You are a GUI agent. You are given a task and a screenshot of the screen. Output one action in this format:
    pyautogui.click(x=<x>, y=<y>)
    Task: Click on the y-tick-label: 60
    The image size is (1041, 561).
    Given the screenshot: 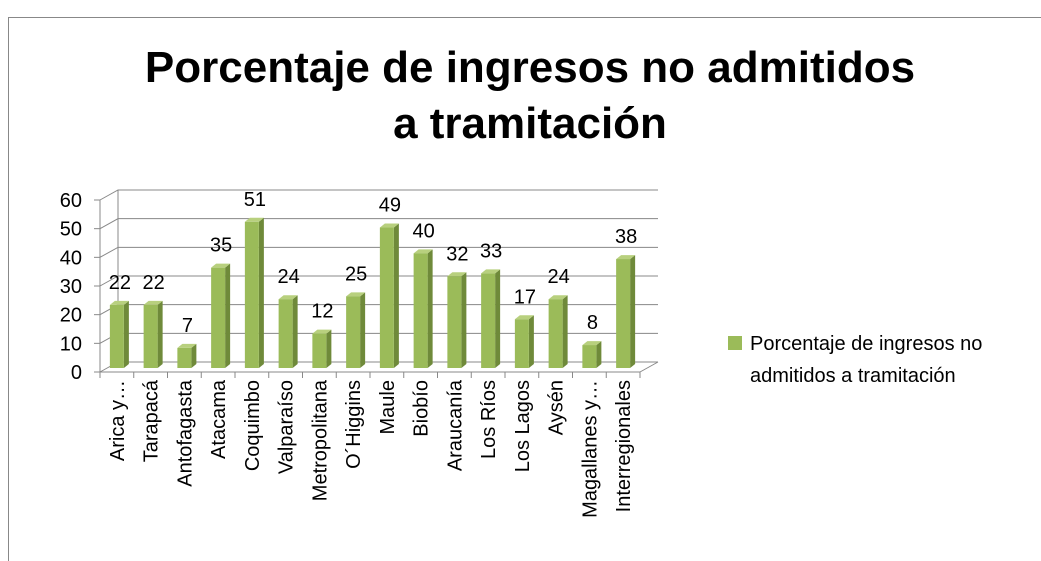 What is the action you would take?
    pyautogui.click(x=71, y=201)
    